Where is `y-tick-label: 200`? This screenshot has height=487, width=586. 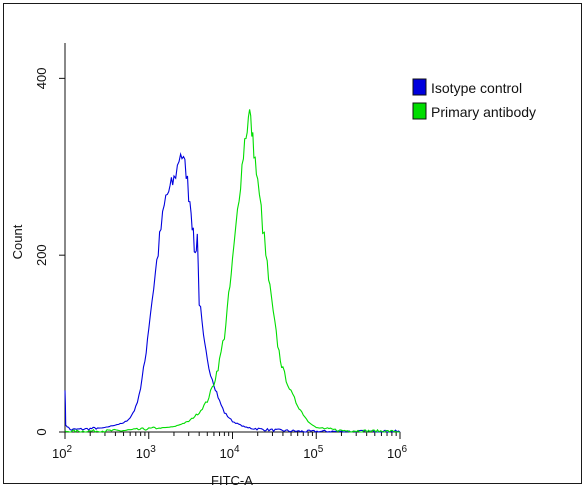 y-tick-label: 200 is located at coordinates (41, 255).